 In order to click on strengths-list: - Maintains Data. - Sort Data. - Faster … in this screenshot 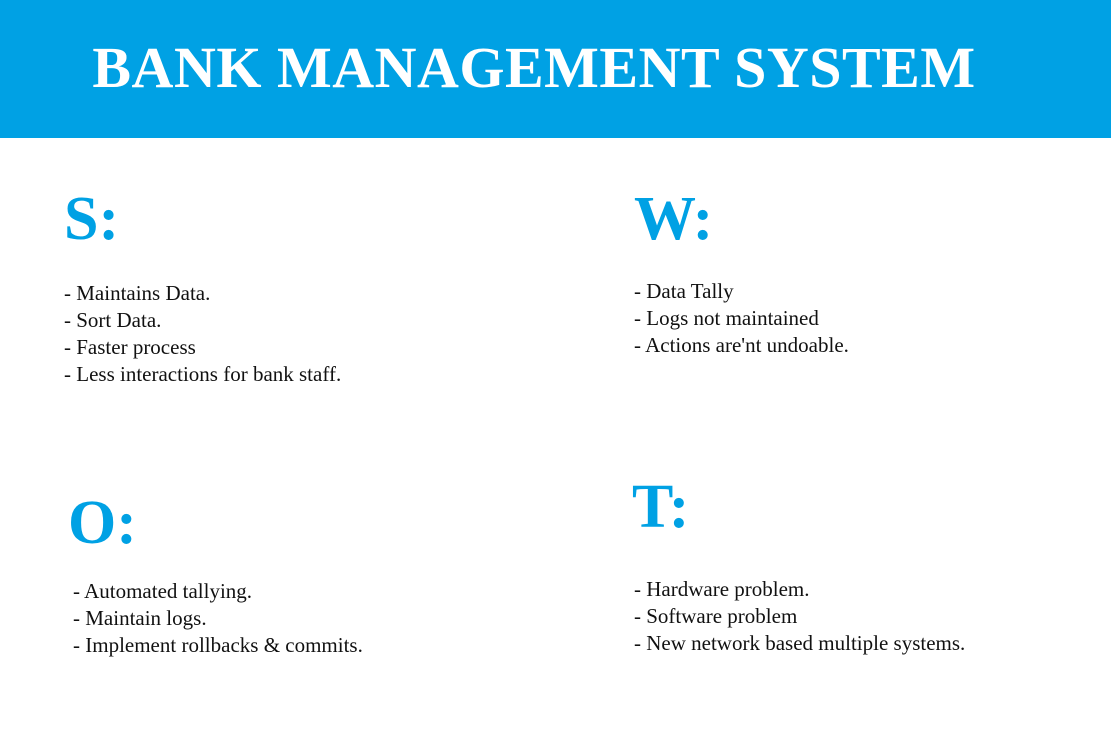, I will do `click(202, 334)`.